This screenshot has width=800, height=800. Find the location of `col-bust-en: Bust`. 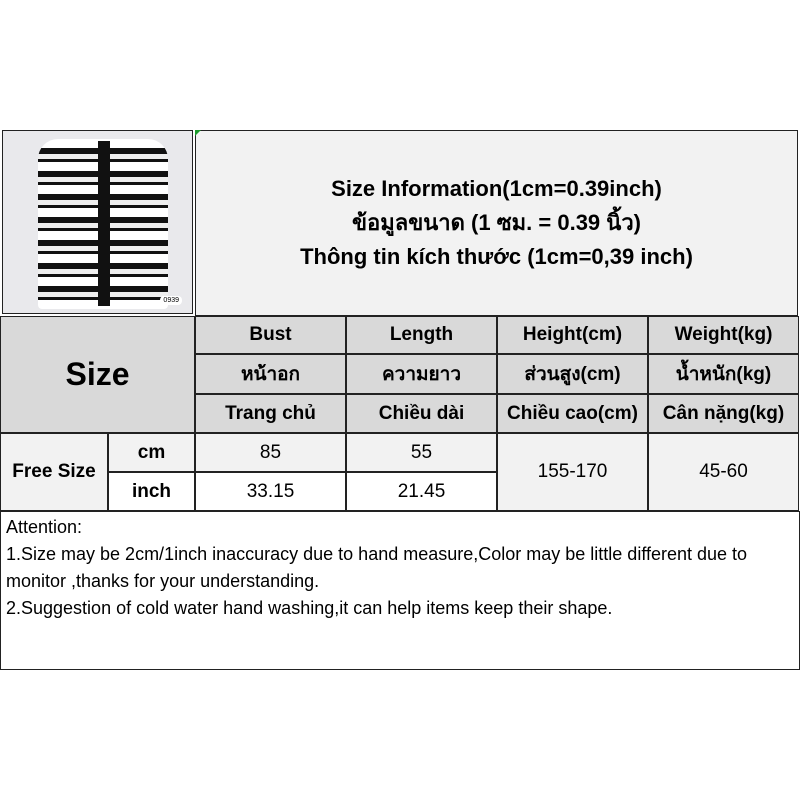

col-bust-en: Bust is located at coordinates (270, 335).